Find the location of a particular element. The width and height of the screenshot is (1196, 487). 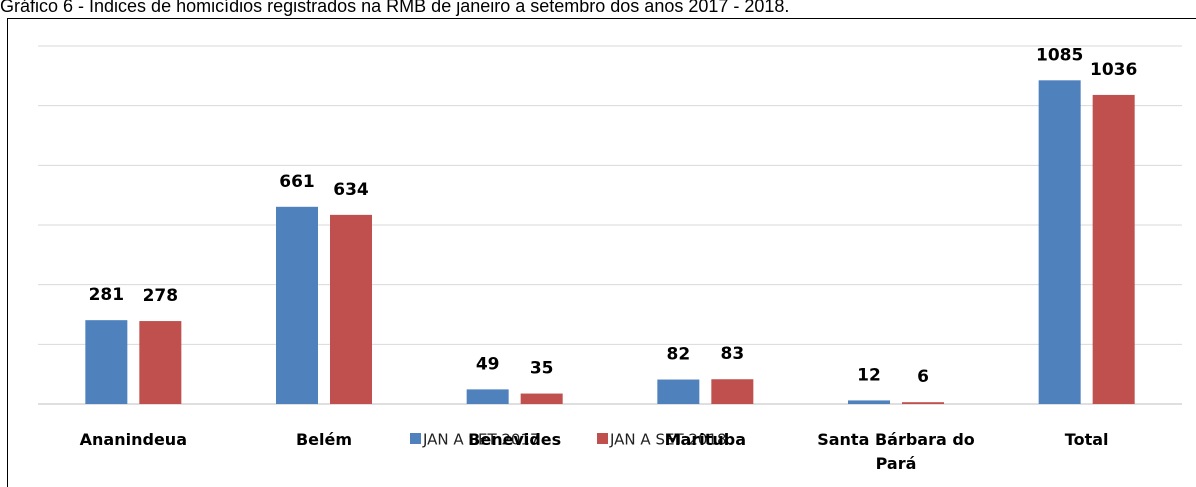

value-label: 6 is located at coordinates (923, 377).